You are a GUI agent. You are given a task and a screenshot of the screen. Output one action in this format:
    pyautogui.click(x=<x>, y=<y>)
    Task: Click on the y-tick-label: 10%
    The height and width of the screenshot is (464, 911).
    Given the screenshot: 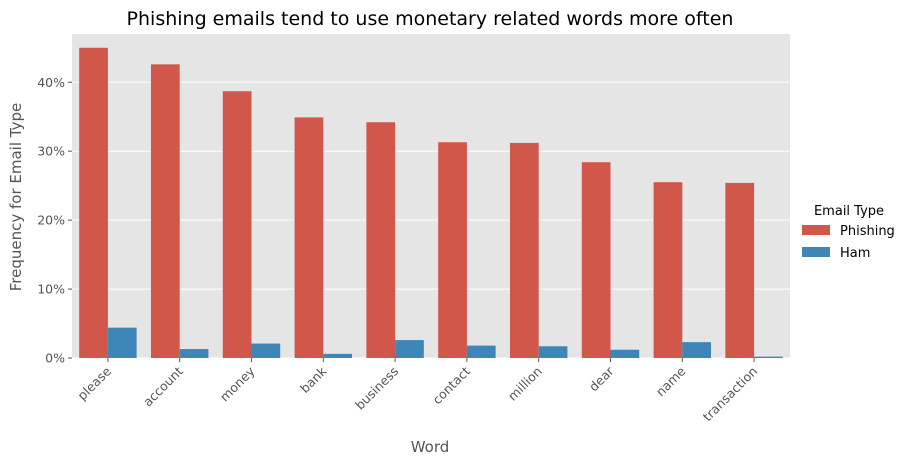 What is the action you would take?
    pyautogui.click(x=51, y=289)
    